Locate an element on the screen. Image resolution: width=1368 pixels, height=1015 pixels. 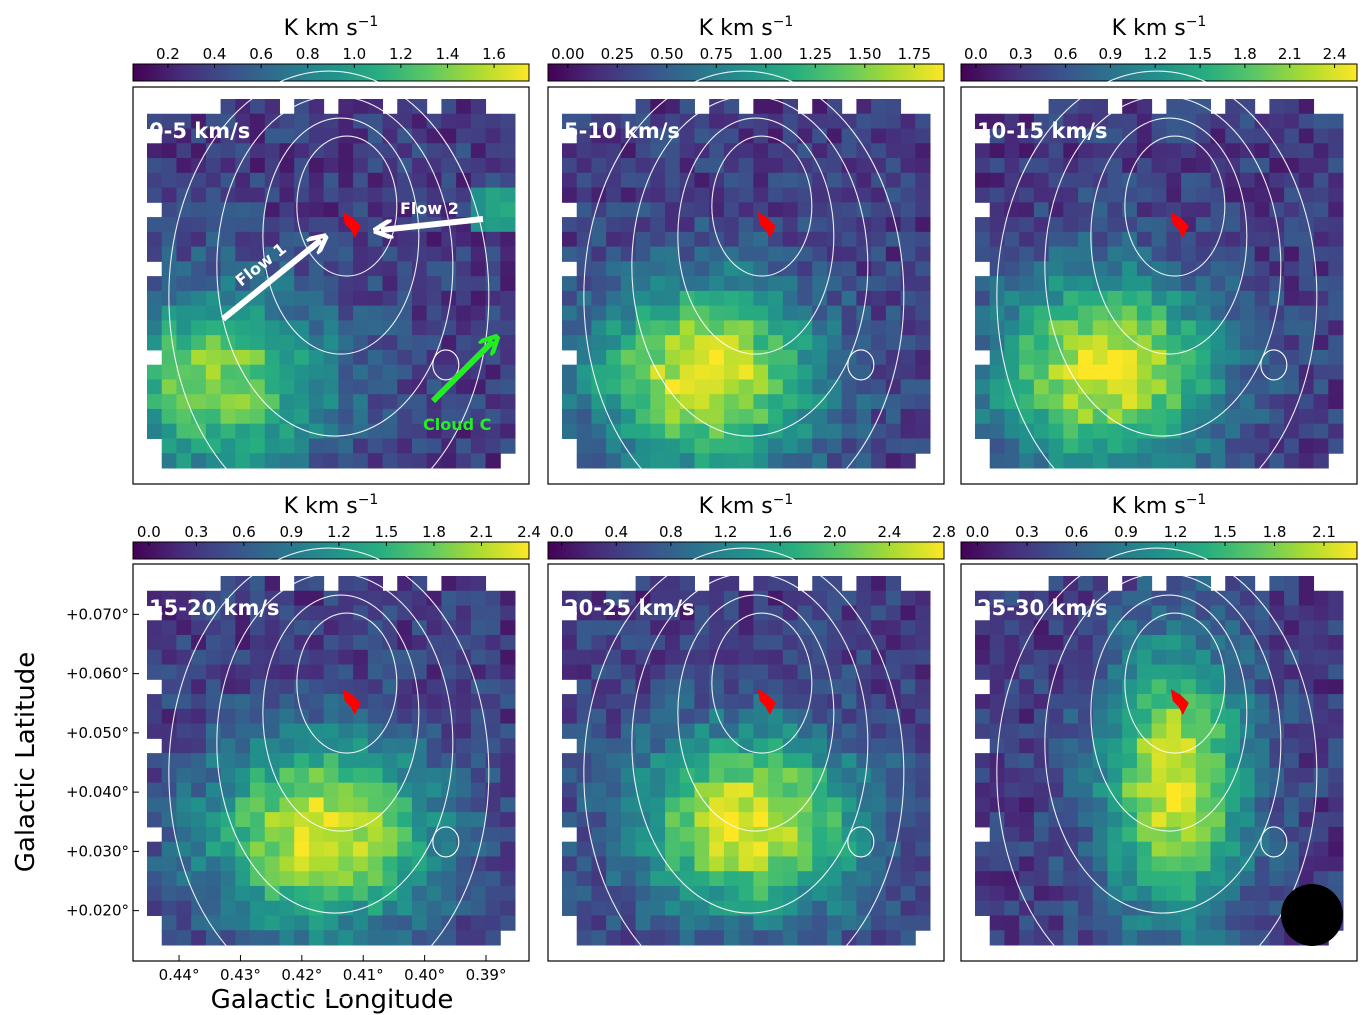
panel-title: 5-10 km/s is located at coordinates (622, 131).